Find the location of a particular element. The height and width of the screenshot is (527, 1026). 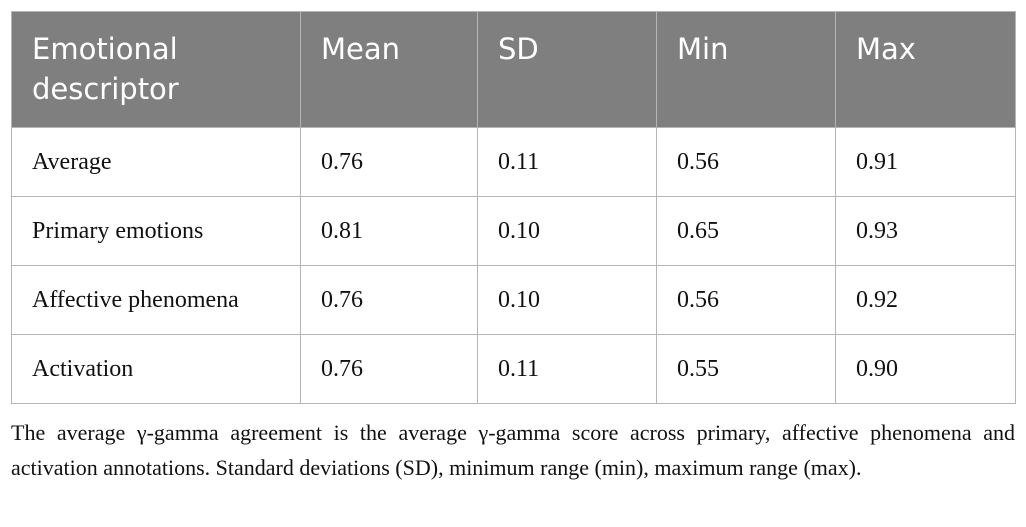

header-cell: Max is located at coordinates (925, 69).